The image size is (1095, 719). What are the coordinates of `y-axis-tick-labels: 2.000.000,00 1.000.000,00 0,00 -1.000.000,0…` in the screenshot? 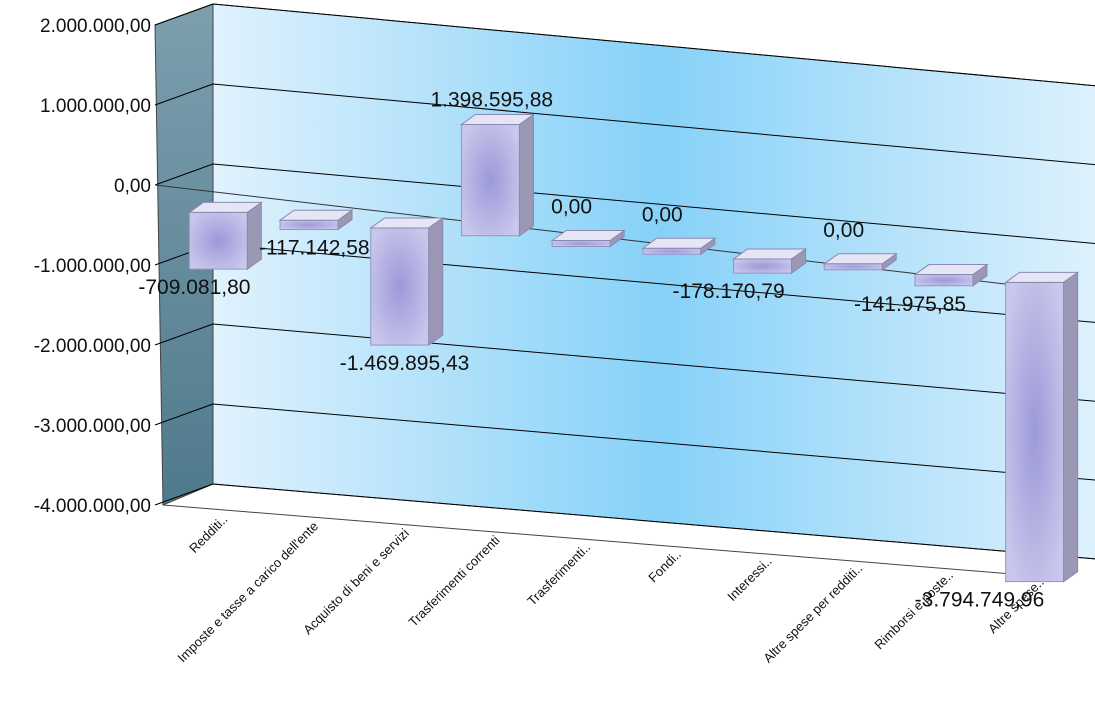 It's located at (92, 266).